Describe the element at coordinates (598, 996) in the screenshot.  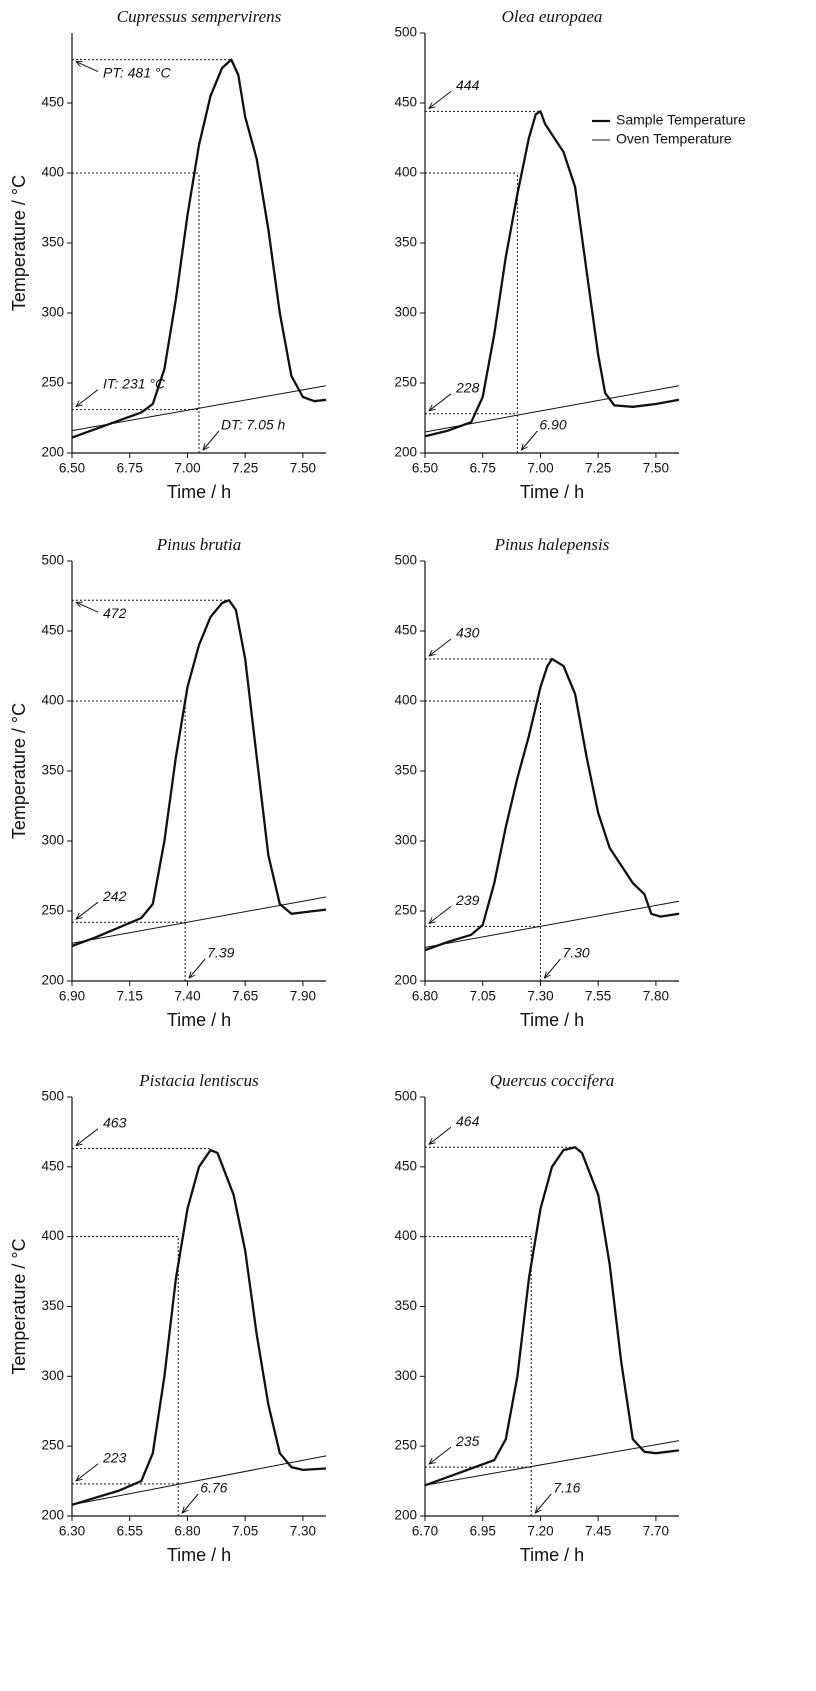
I see `x-tick-label: 7.55` at that location.